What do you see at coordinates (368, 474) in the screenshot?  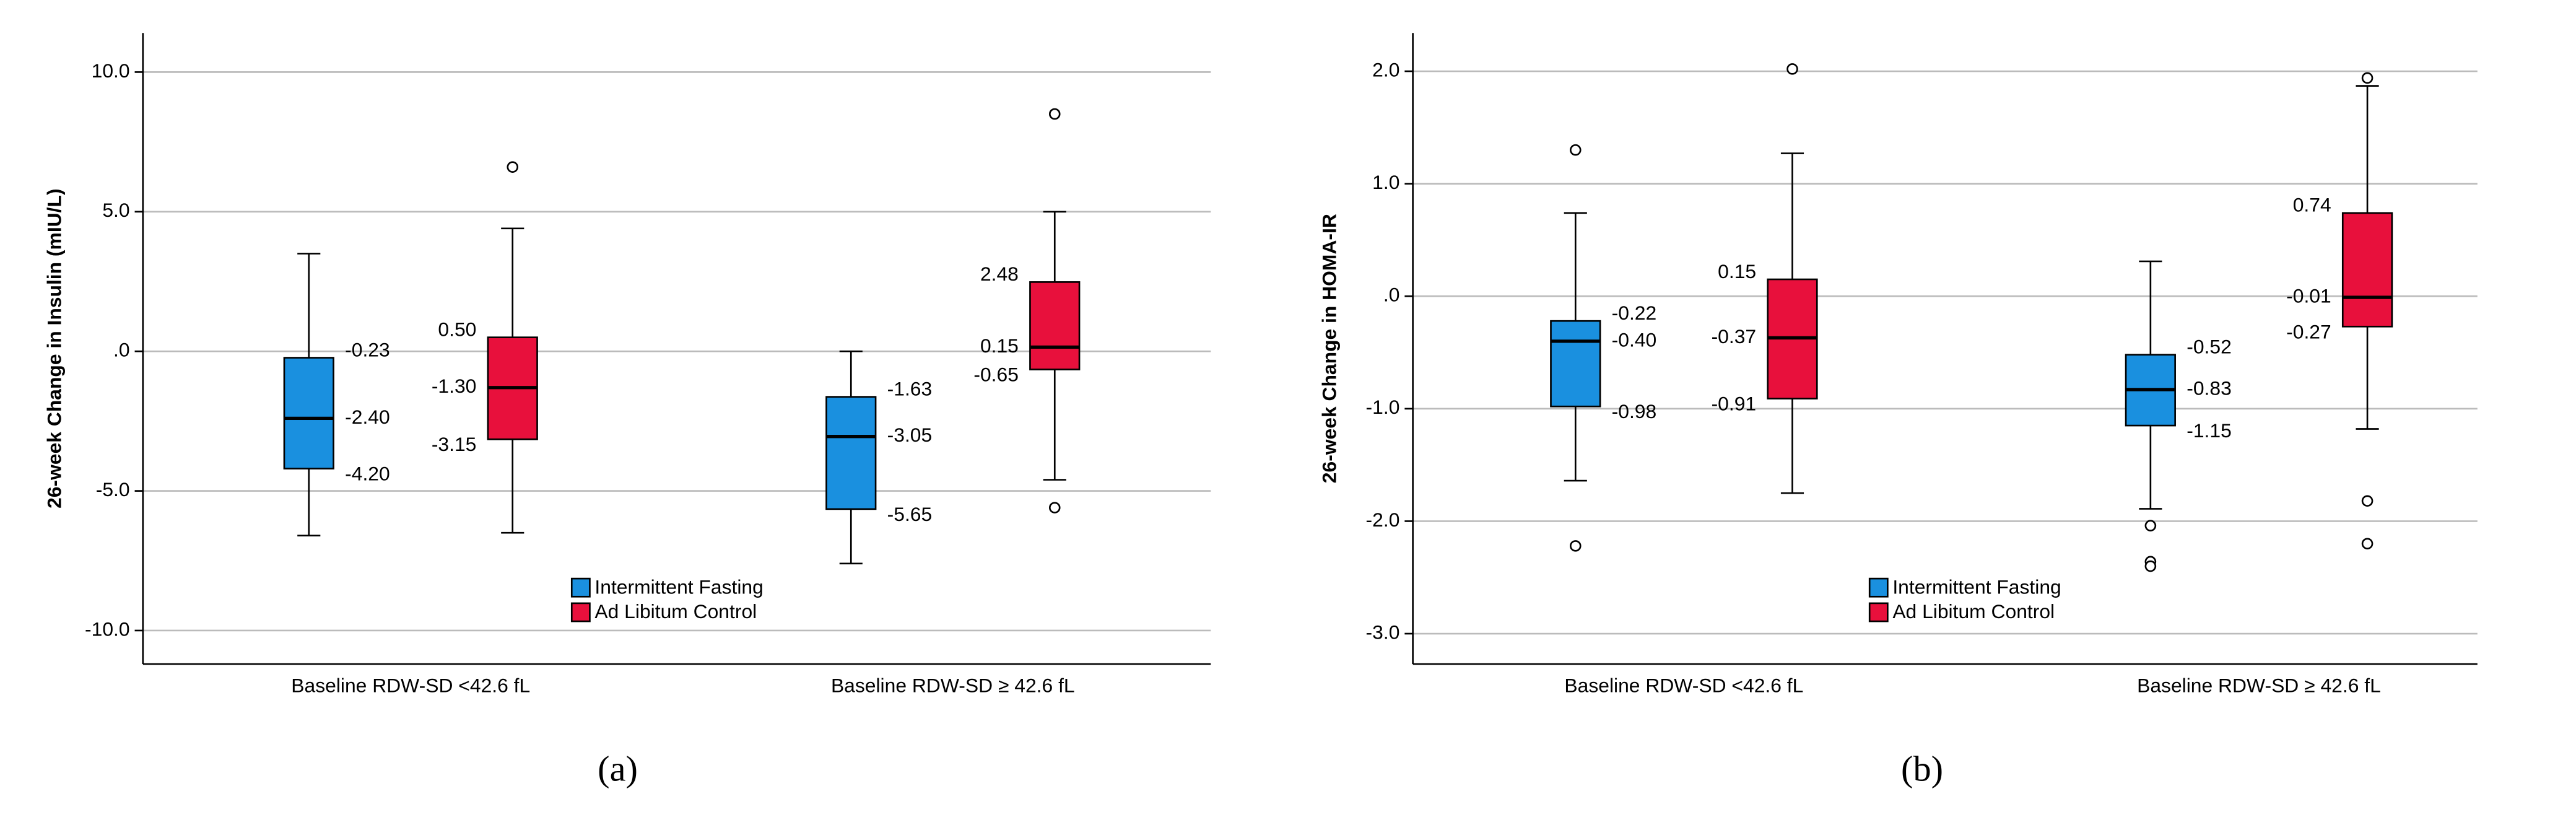 I see `value-label: -4.20` at bounding box center [368, 474].